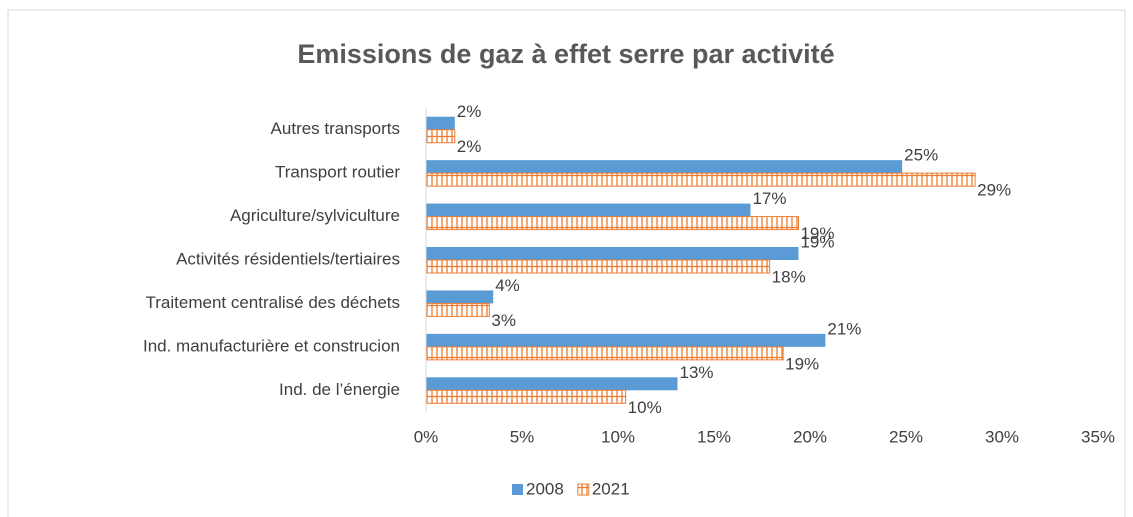  Describe the element at coordinates (921, 155) in the screenshot. I see `data-label: 25%` at that location.